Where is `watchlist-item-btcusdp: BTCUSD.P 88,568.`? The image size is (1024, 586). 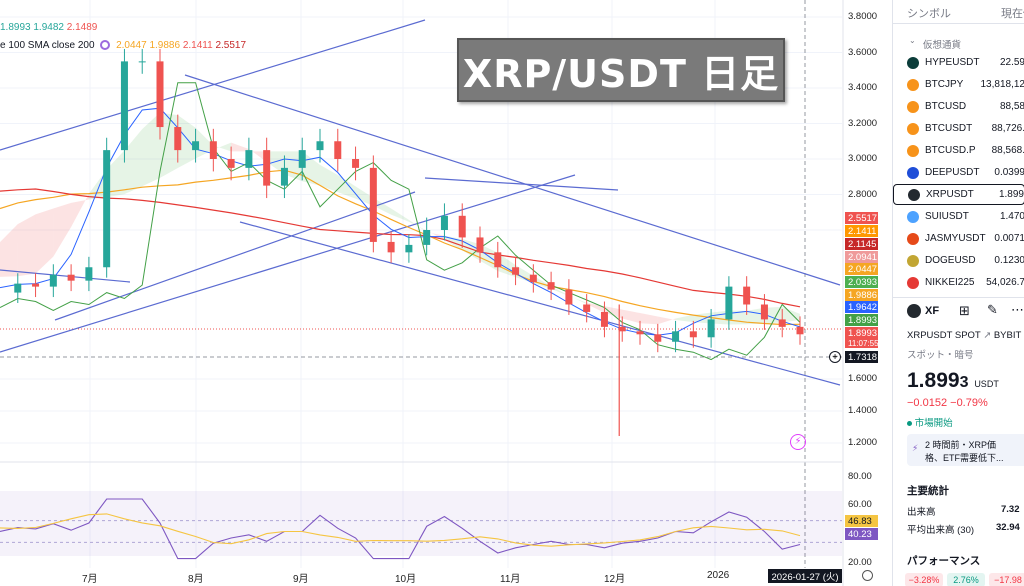 watchlist-item-btcusdp: BTCUSD.P 88,568. is located at coordinates (958, 150).